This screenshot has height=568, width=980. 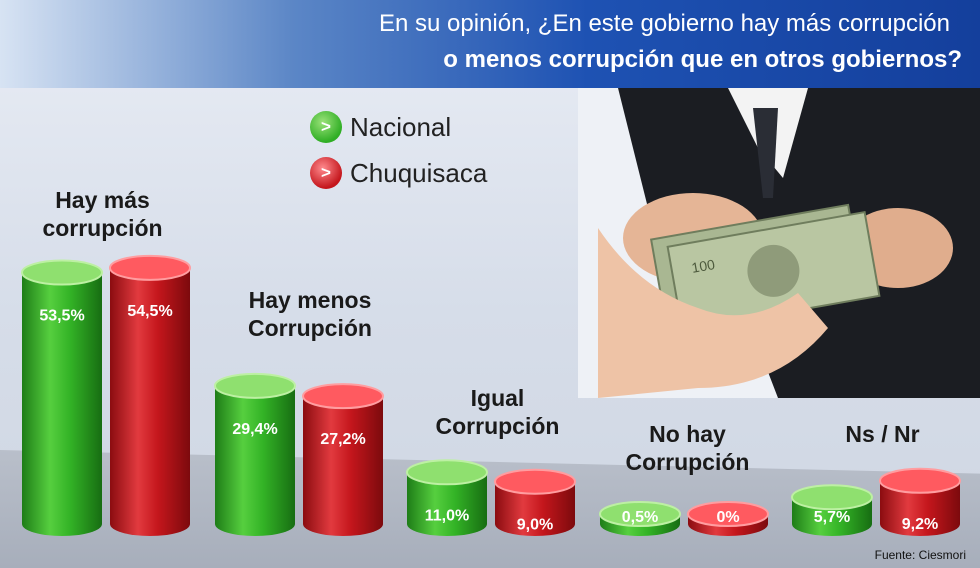 I want to click on data-label: 5,7%, so click(x=832, y=517).